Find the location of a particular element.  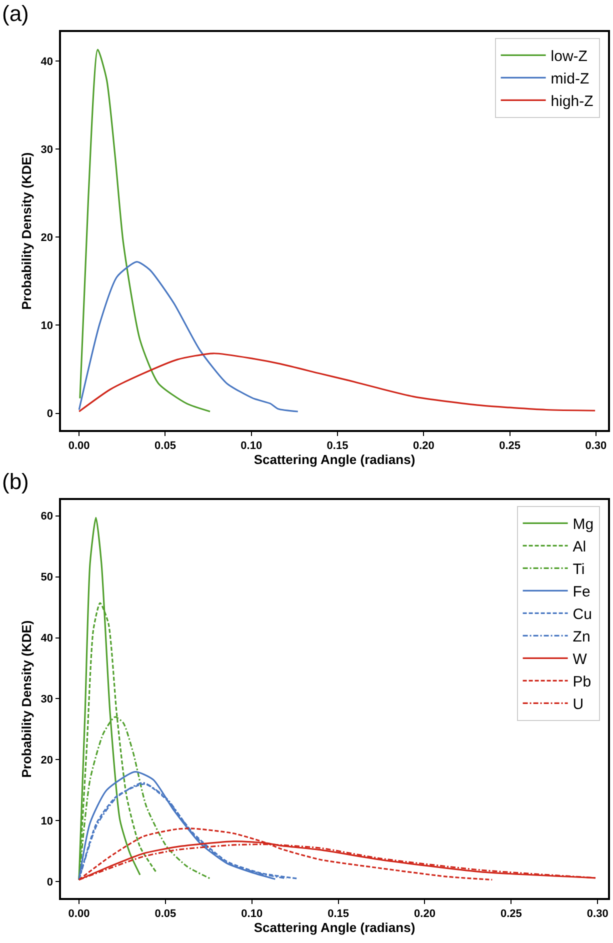

chart-title: (a) is located at coordinates (15, 13).